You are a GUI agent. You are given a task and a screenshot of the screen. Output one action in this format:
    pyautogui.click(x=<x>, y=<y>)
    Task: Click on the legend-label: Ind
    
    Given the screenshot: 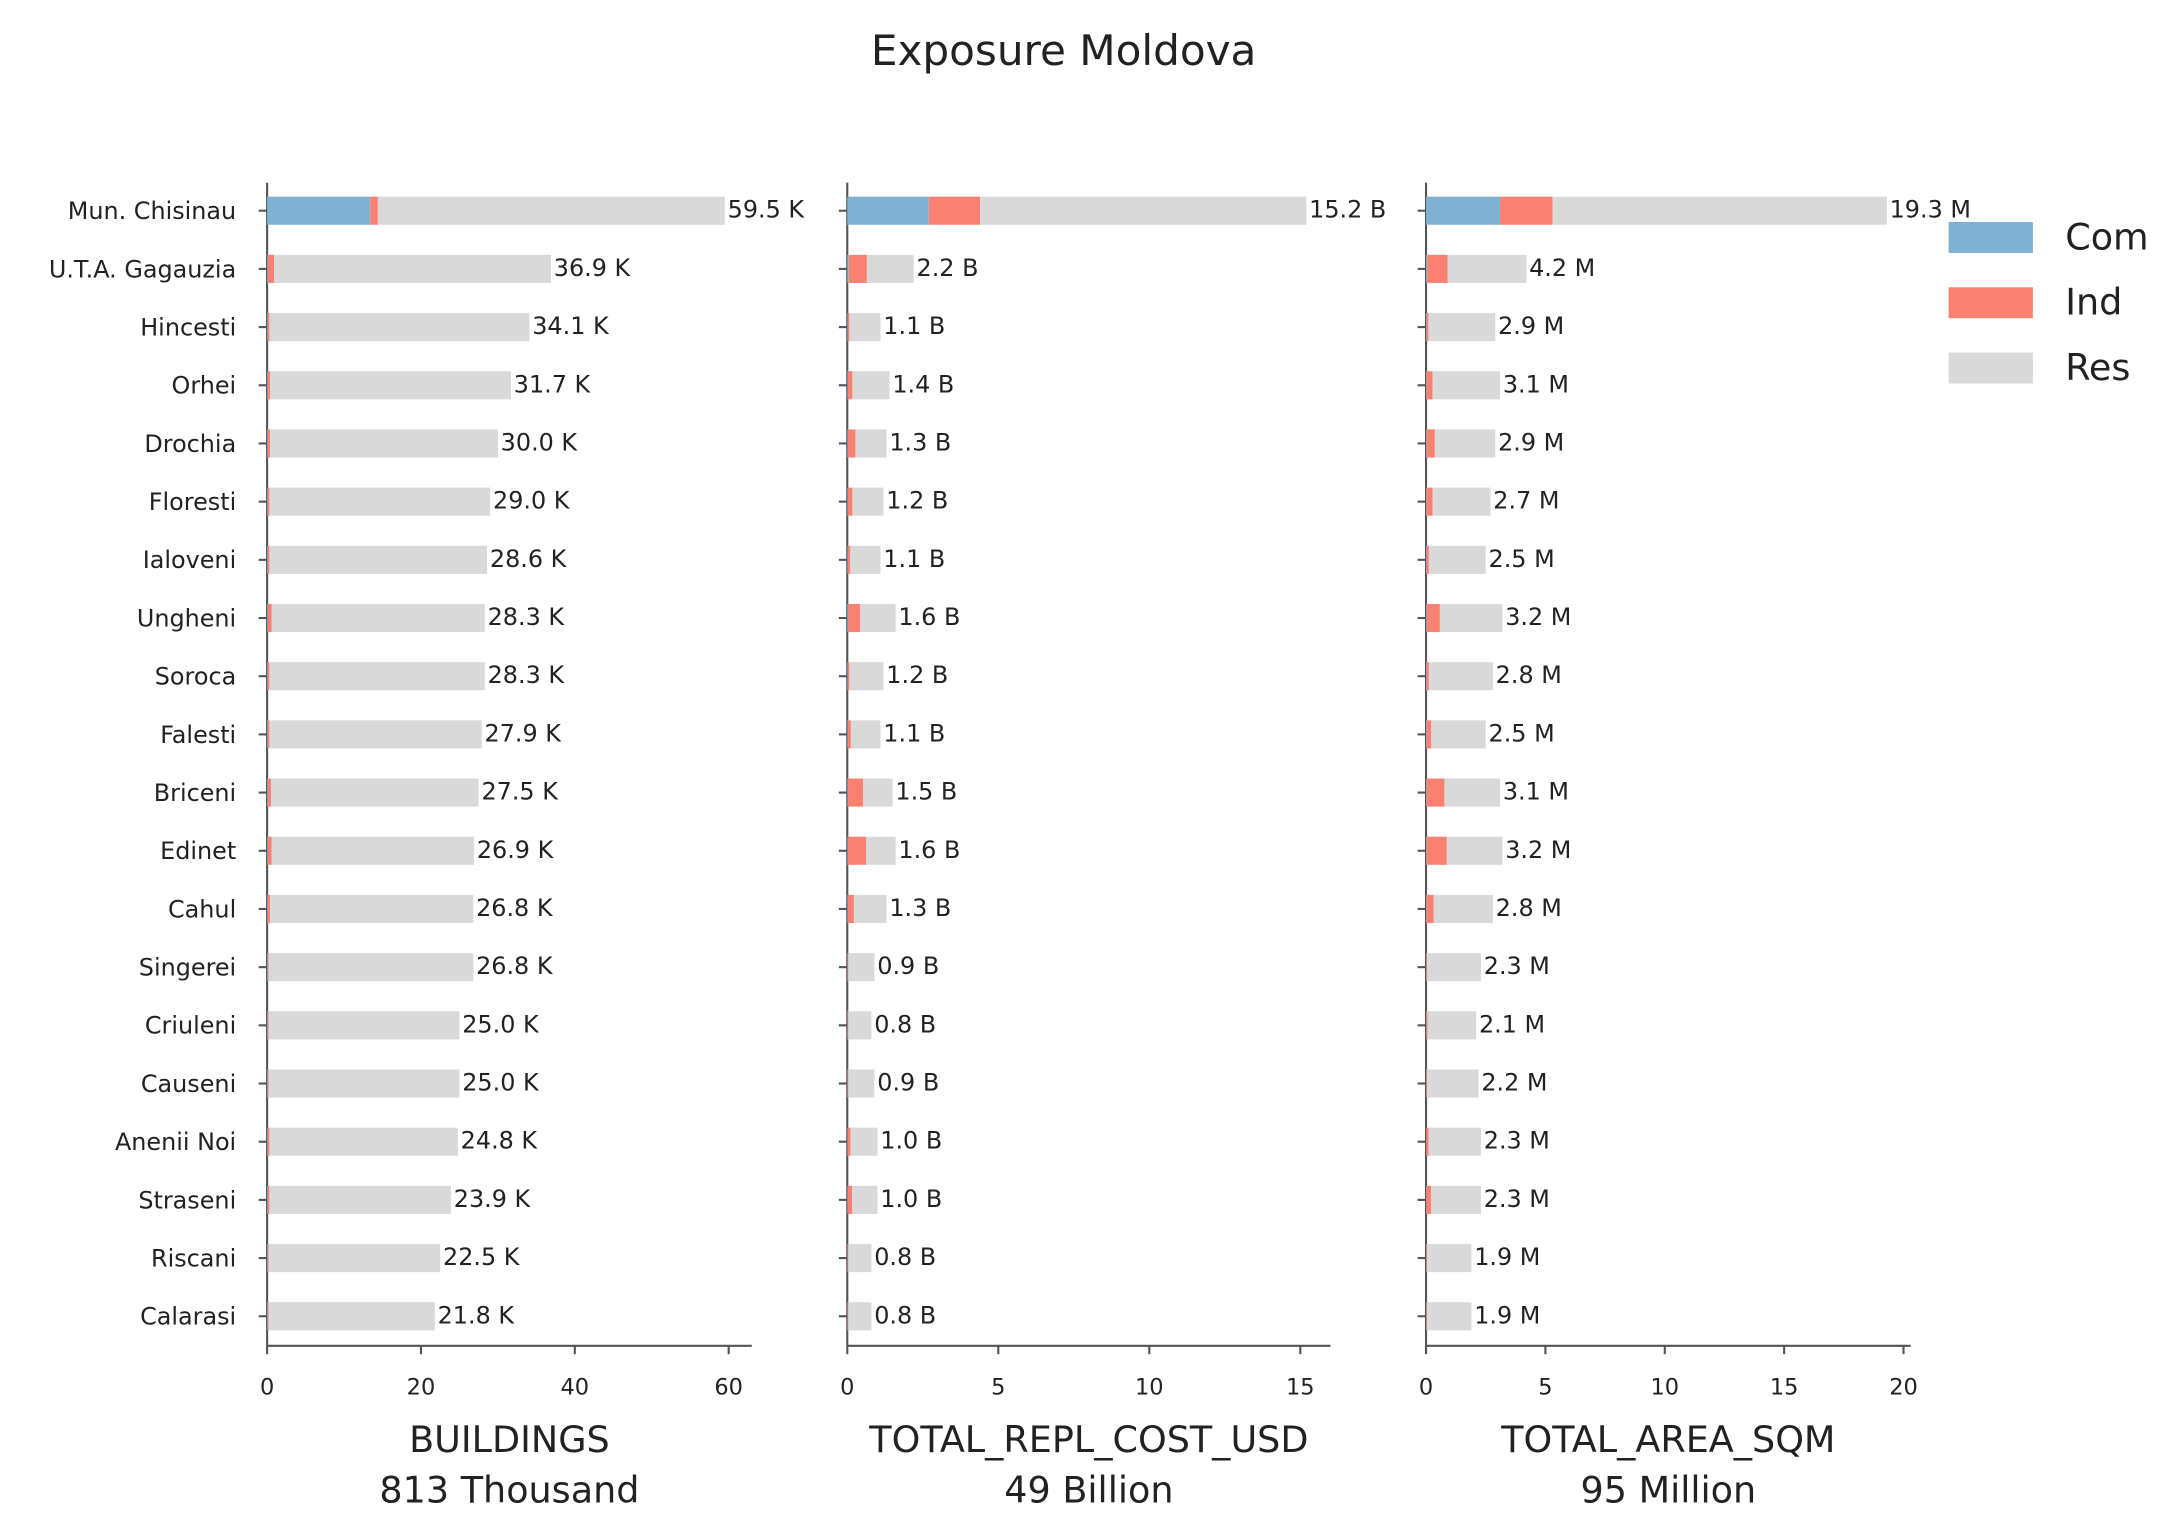 What is the action you would take?
    pyautogui.click(x=2093, y=302)
    